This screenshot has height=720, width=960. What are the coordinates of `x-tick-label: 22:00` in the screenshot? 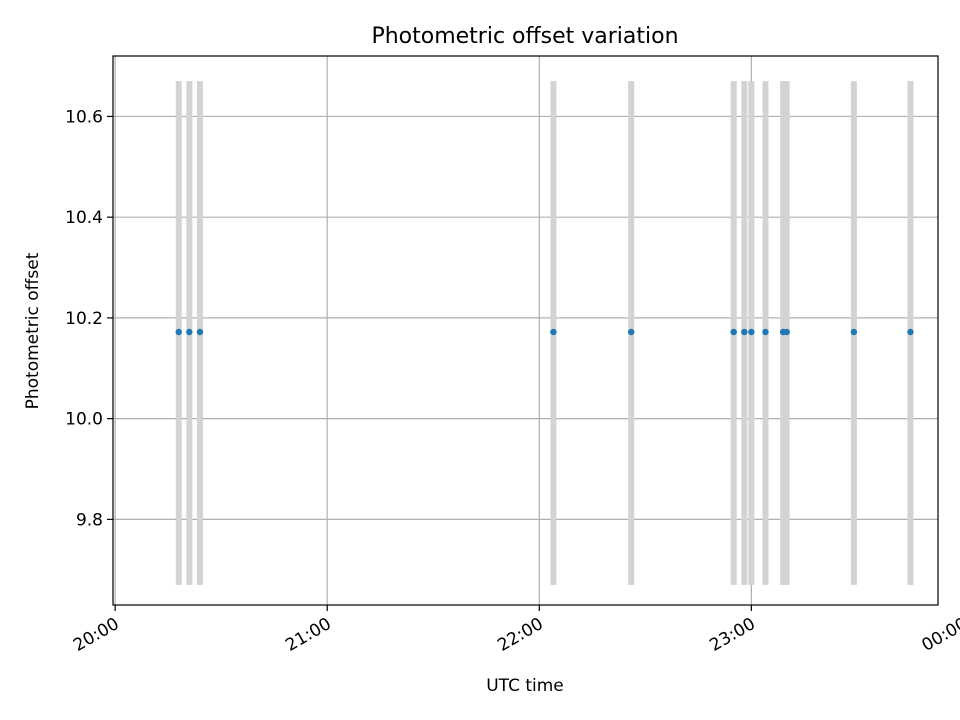 It's located at (520, 635).